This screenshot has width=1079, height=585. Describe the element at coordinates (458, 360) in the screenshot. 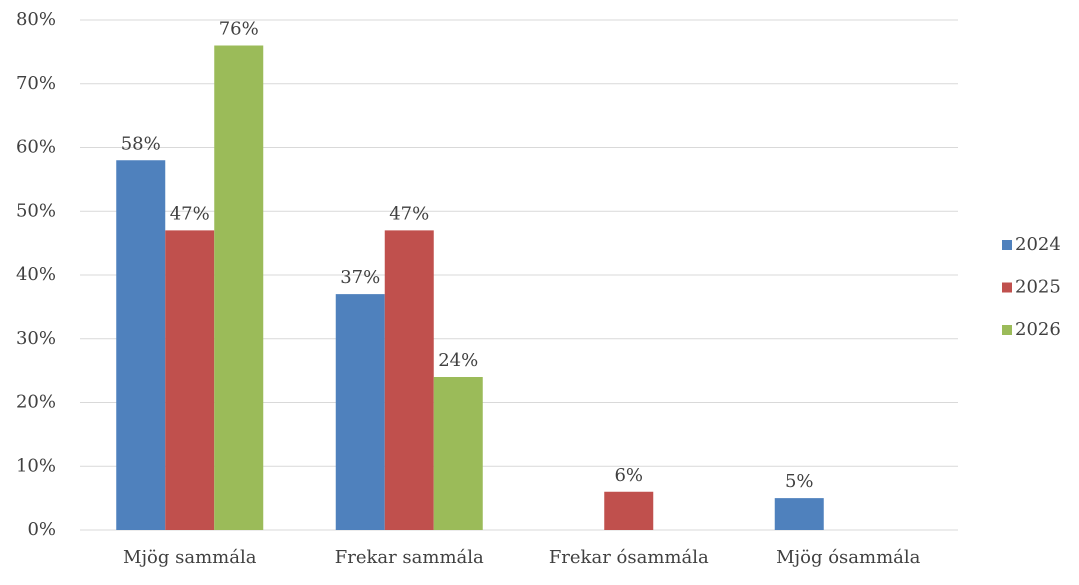

I see `data-label: 24%` at that location.